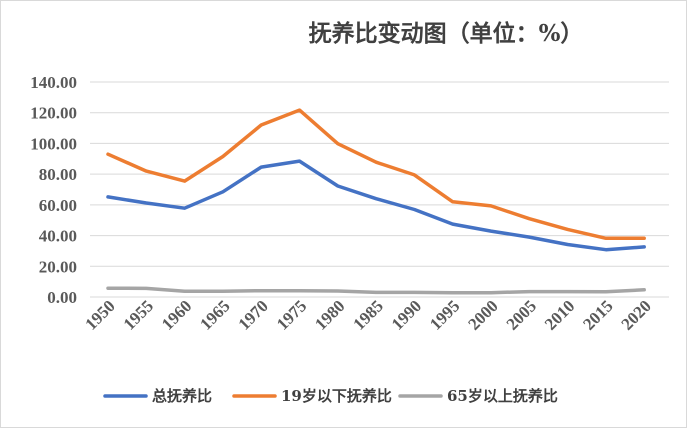 The height and width of the screenshot is (429, 687). I want to click on x-tick-label: 2010, so click(559, 314).